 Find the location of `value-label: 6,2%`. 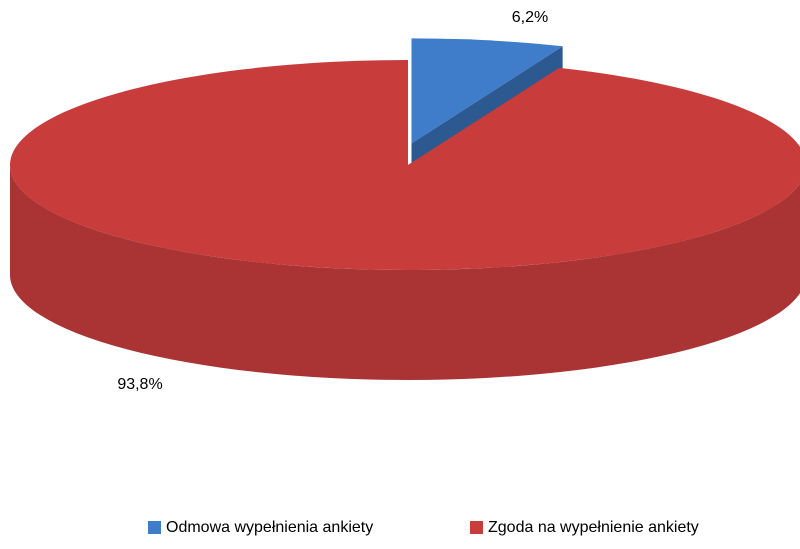

value-label: 6,2% is located at coordinates (530, 17).